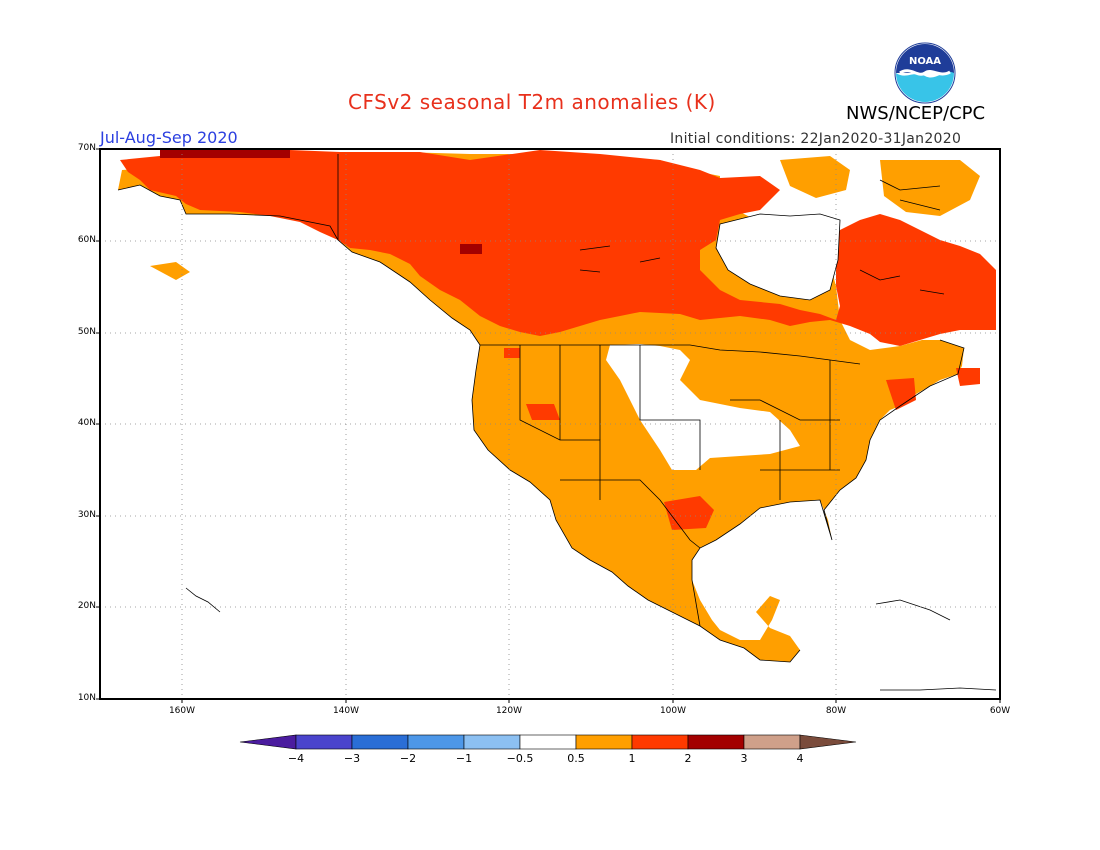 The height and width of the screenshot is (850, 1100). What do you see at coordinates (296, 758) in the screenshot?
I see `colorbar-label-neg4: −4` at bounding box center [296, 758].